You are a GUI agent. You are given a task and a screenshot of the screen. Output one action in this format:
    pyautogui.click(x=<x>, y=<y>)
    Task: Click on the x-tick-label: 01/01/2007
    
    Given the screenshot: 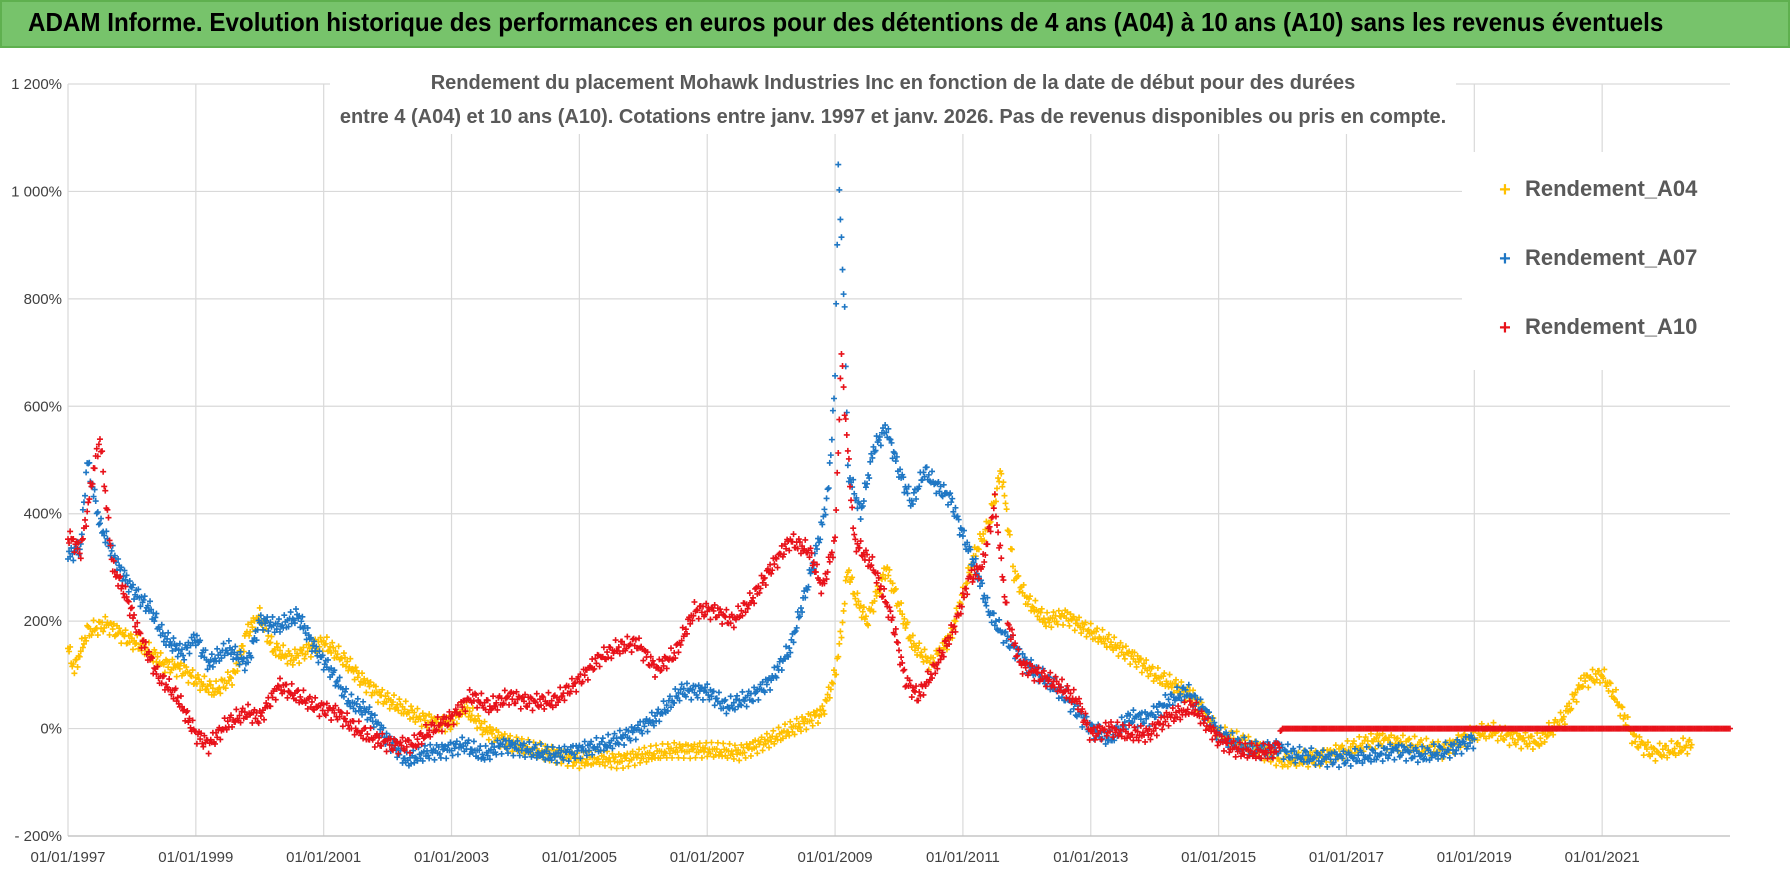 What is the action you would take?
    pyautogui.click(x=707, y=857)
    